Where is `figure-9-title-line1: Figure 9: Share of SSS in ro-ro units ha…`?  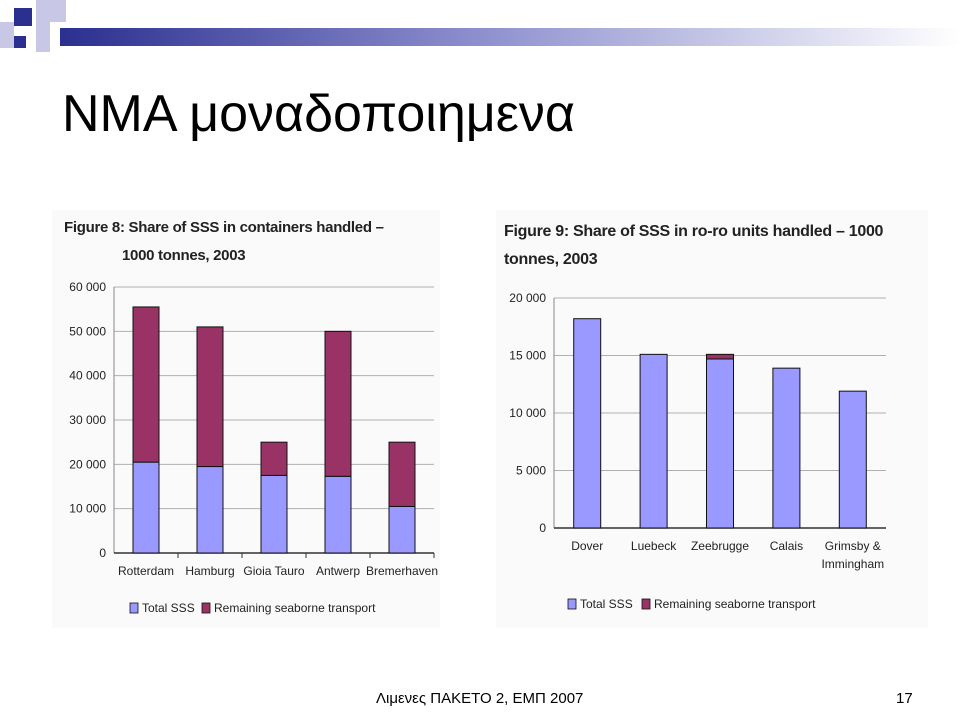
figure-9-title-line1: Figure 9: Share of SSS in ro-ro units ha… is located at coordinates (694, 231).